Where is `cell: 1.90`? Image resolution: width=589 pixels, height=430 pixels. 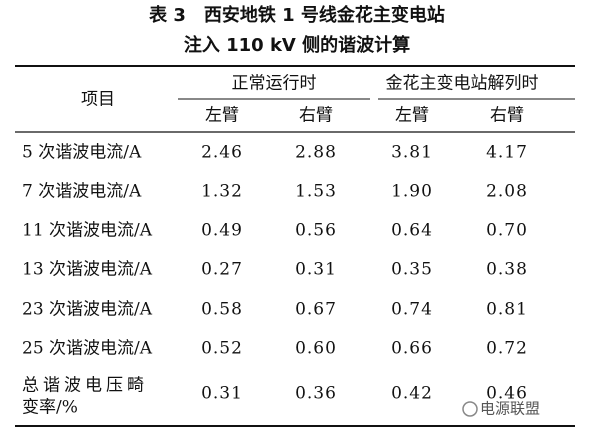
cell: 1.90 is located at coordinates (412, 192).